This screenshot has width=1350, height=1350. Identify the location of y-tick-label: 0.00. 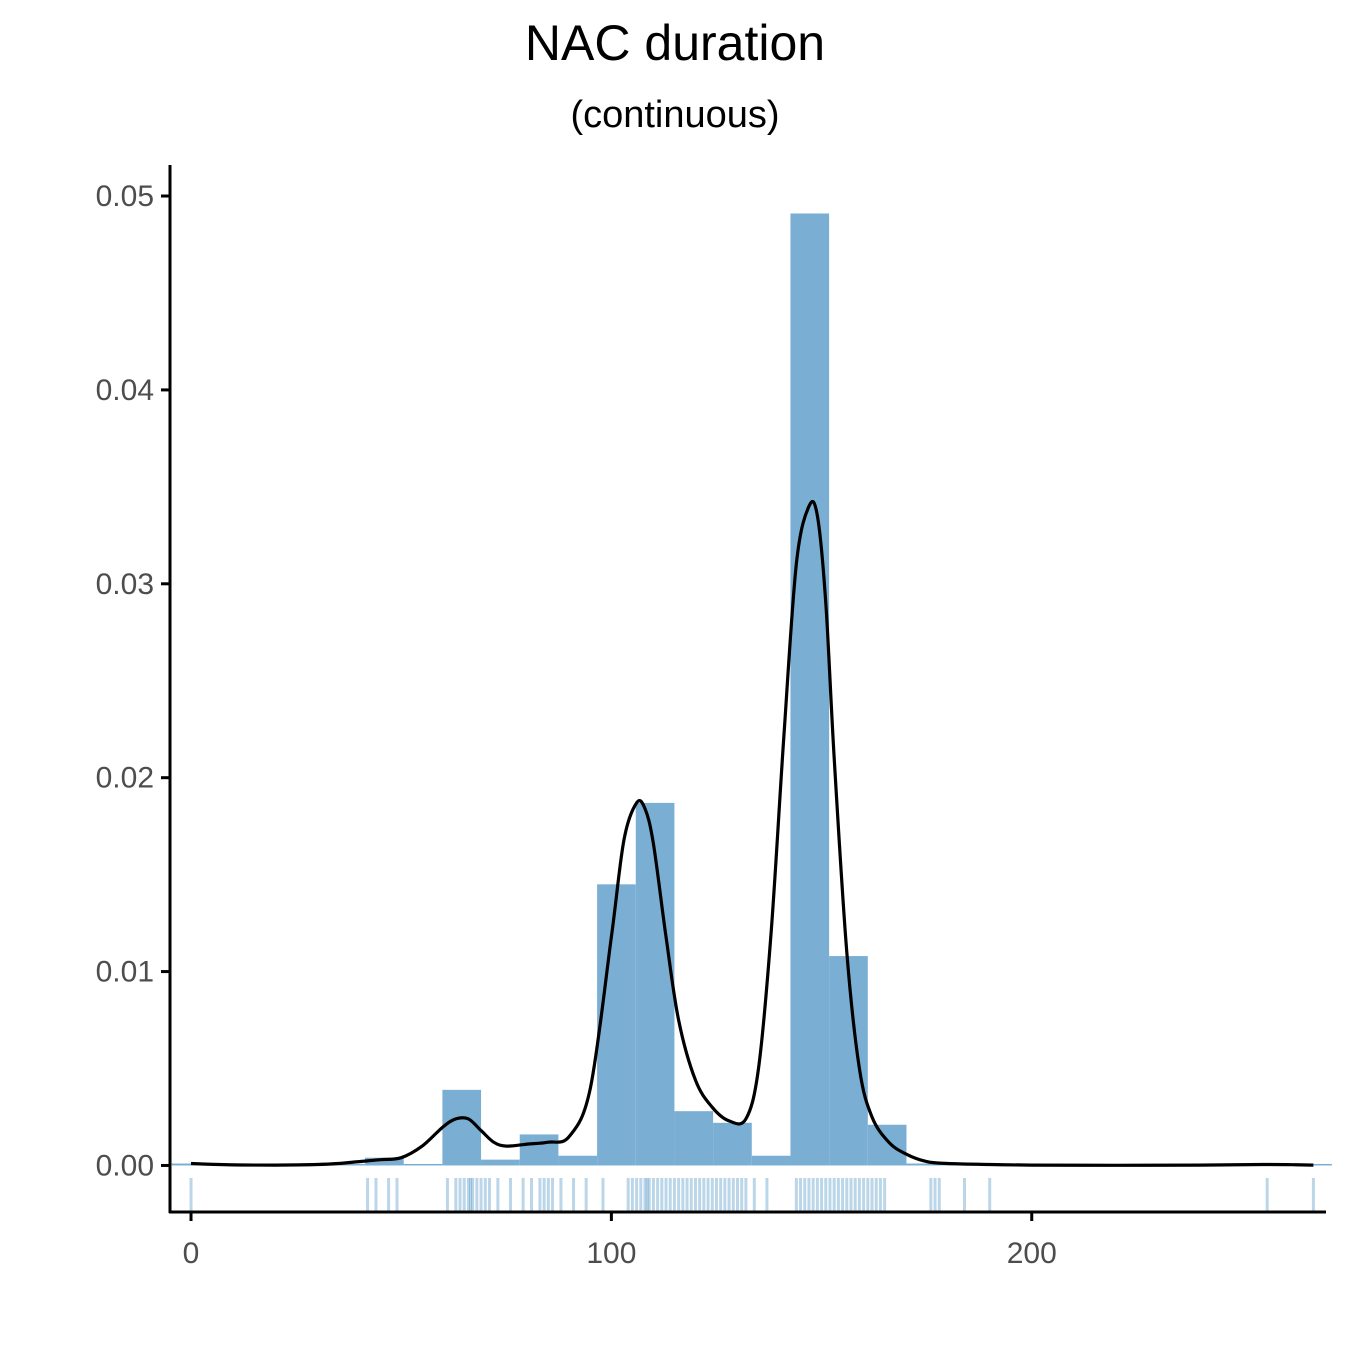
(125, 1165).